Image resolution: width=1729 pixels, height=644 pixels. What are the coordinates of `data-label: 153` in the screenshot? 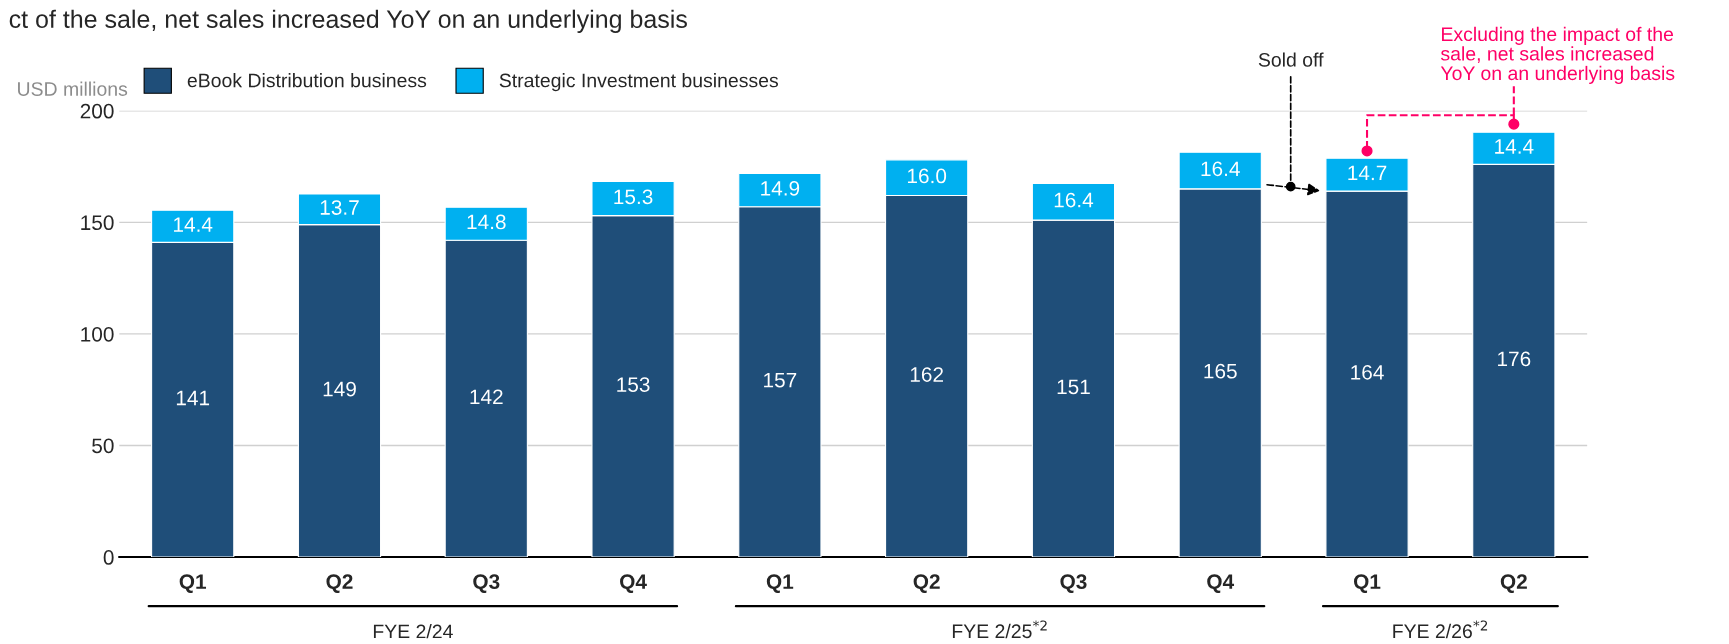 It's located at (633, 384).